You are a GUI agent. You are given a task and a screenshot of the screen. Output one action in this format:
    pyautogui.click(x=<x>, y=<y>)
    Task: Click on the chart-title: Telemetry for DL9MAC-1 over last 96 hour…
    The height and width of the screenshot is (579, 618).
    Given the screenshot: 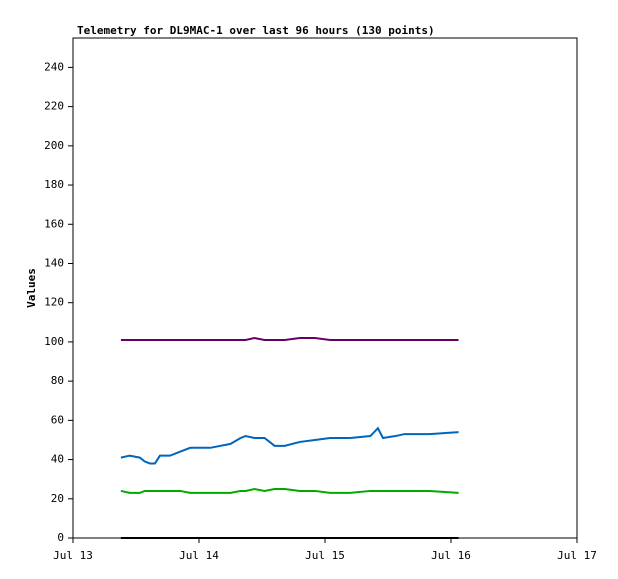 What is the action you would take?
    pyautogui.click(x=256, y=30)
    